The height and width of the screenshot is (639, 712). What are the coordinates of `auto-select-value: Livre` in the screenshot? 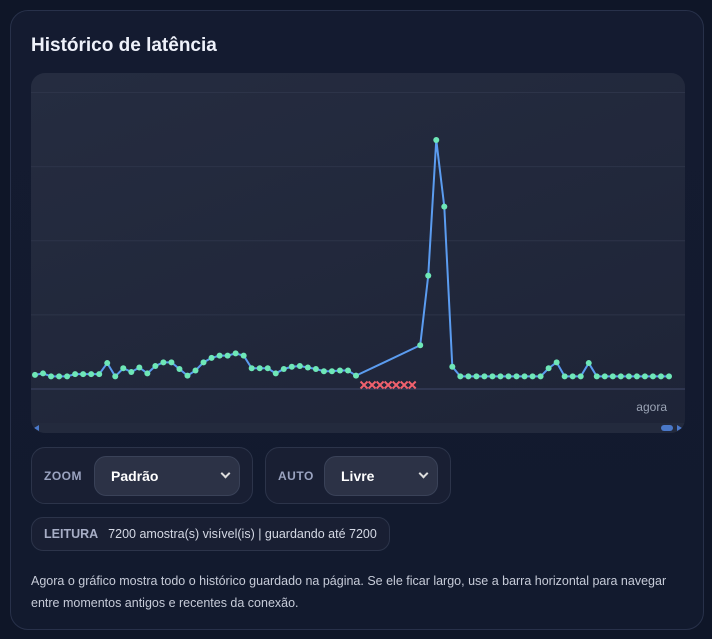 It's located at (358, 476).